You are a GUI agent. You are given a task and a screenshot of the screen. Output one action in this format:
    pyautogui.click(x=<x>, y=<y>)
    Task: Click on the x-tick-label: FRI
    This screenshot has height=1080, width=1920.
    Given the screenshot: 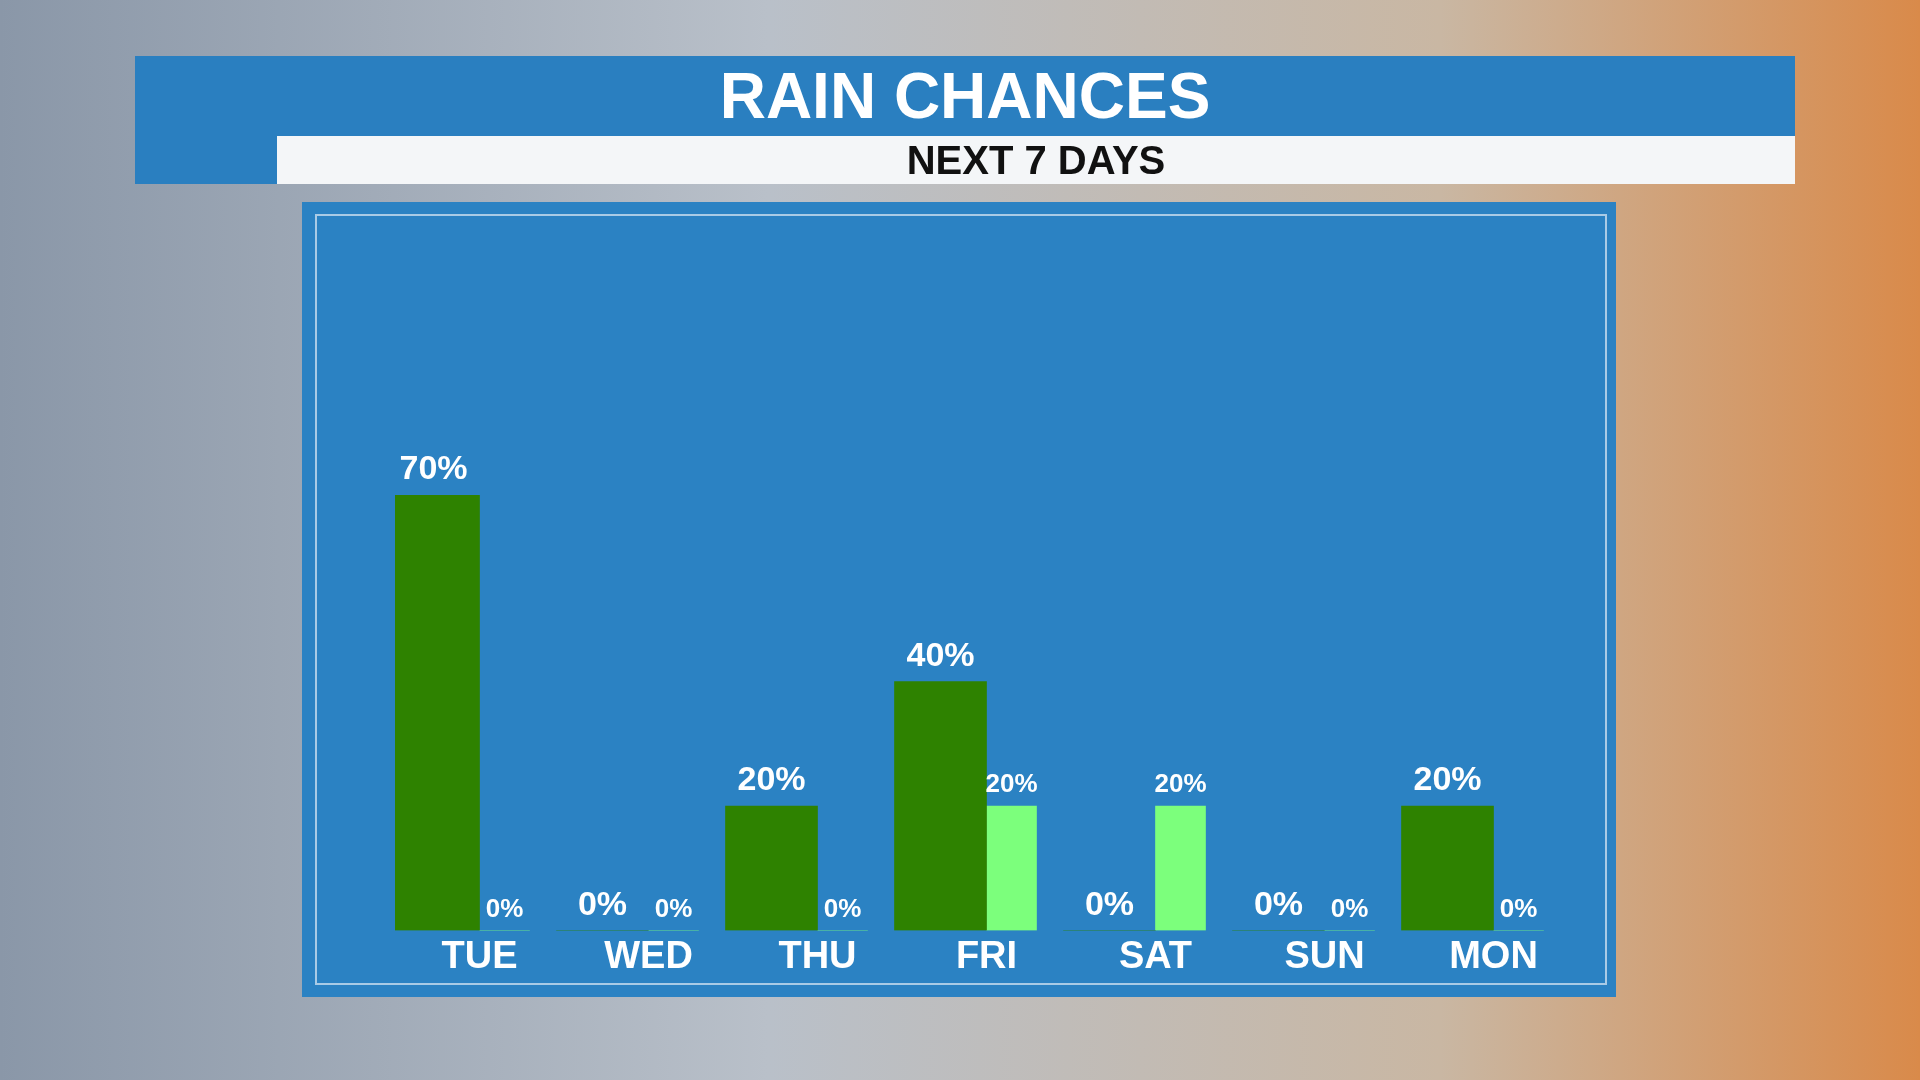 What is the action you would take?
    pyautogui.click(x=986, y=954)
    